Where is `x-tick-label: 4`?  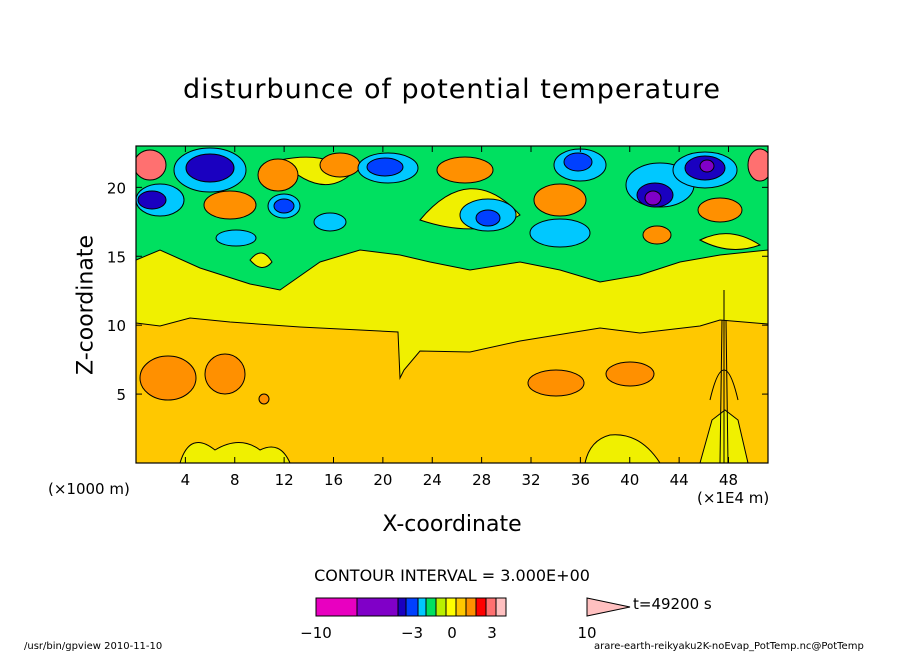 x-tick-label: 4 is located at coordinates (186, 480).